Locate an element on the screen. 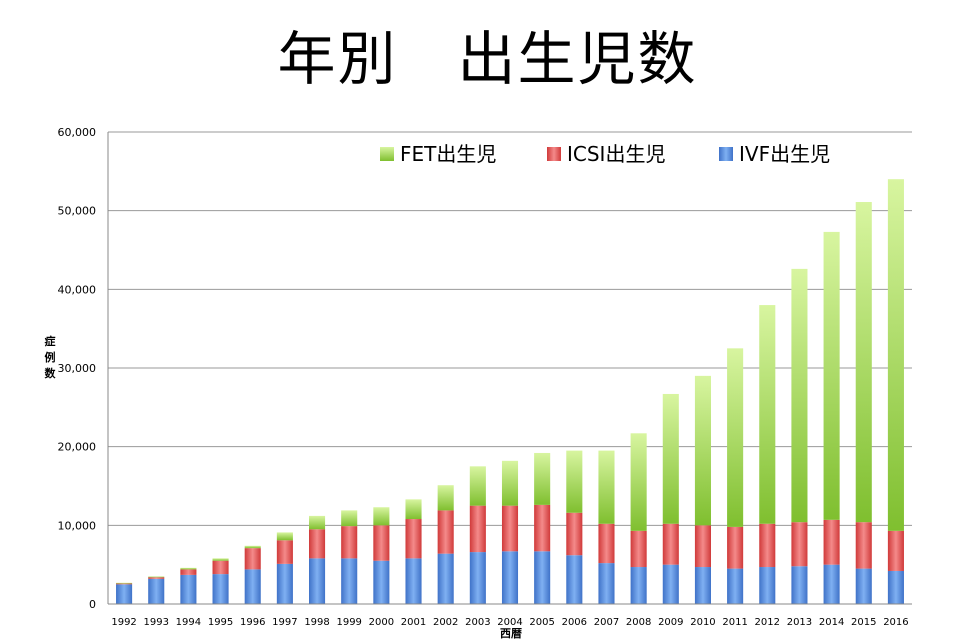 The width and height of the screenshot is (975, 643). x-tick-label: 2005 is located at coordinates (541, 622).